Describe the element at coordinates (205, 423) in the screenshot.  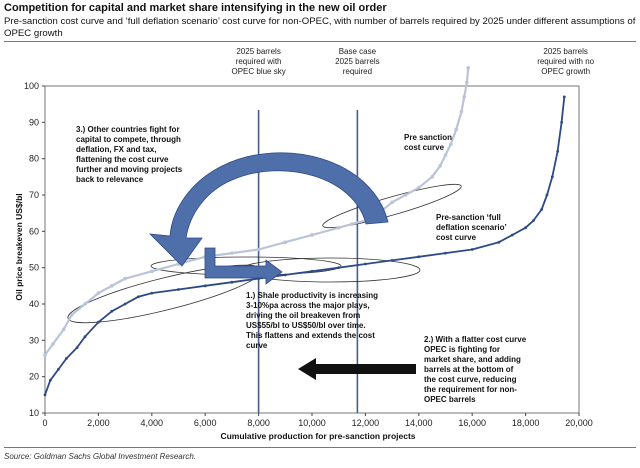
I see `x-tick-label: 6,000` at that location.